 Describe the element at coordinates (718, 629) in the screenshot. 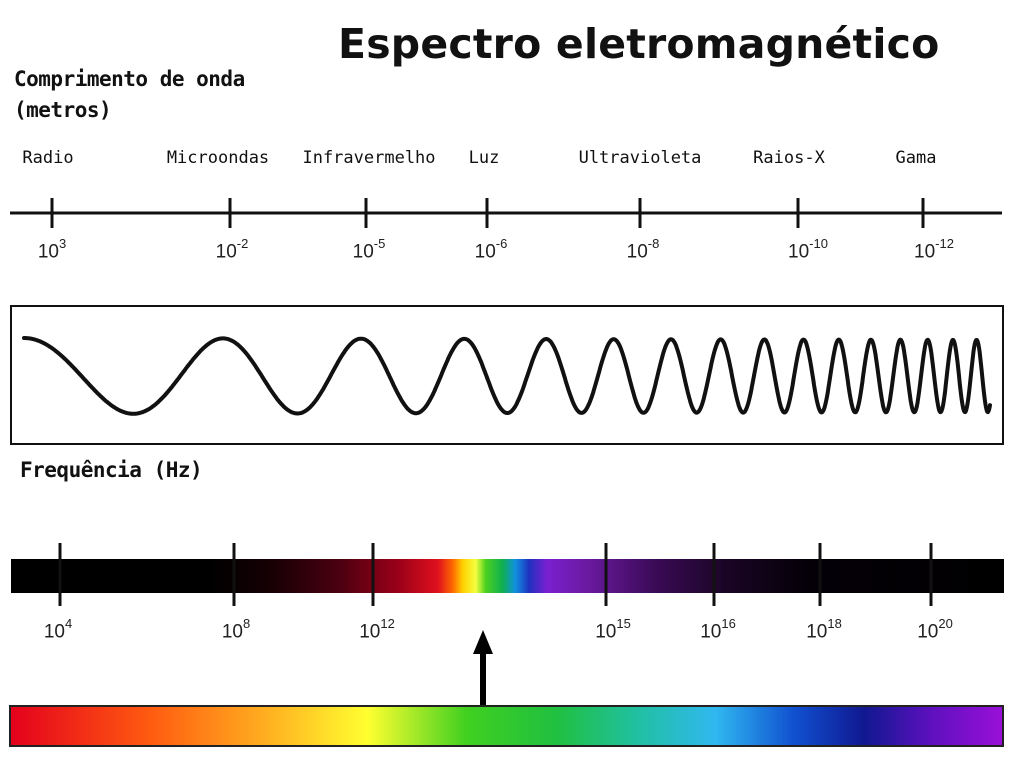

I see `frequency-value-5: 1016` at that location.